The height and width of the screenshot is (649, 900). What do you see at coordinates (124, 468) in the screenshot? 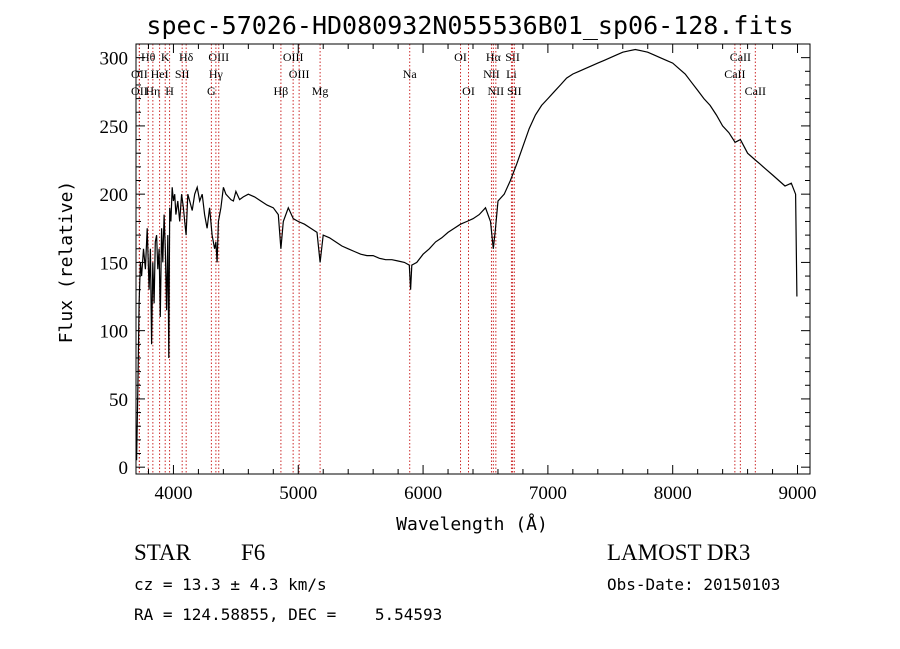
I see `y-tick-label: 0` at bounding box center [124, 468].